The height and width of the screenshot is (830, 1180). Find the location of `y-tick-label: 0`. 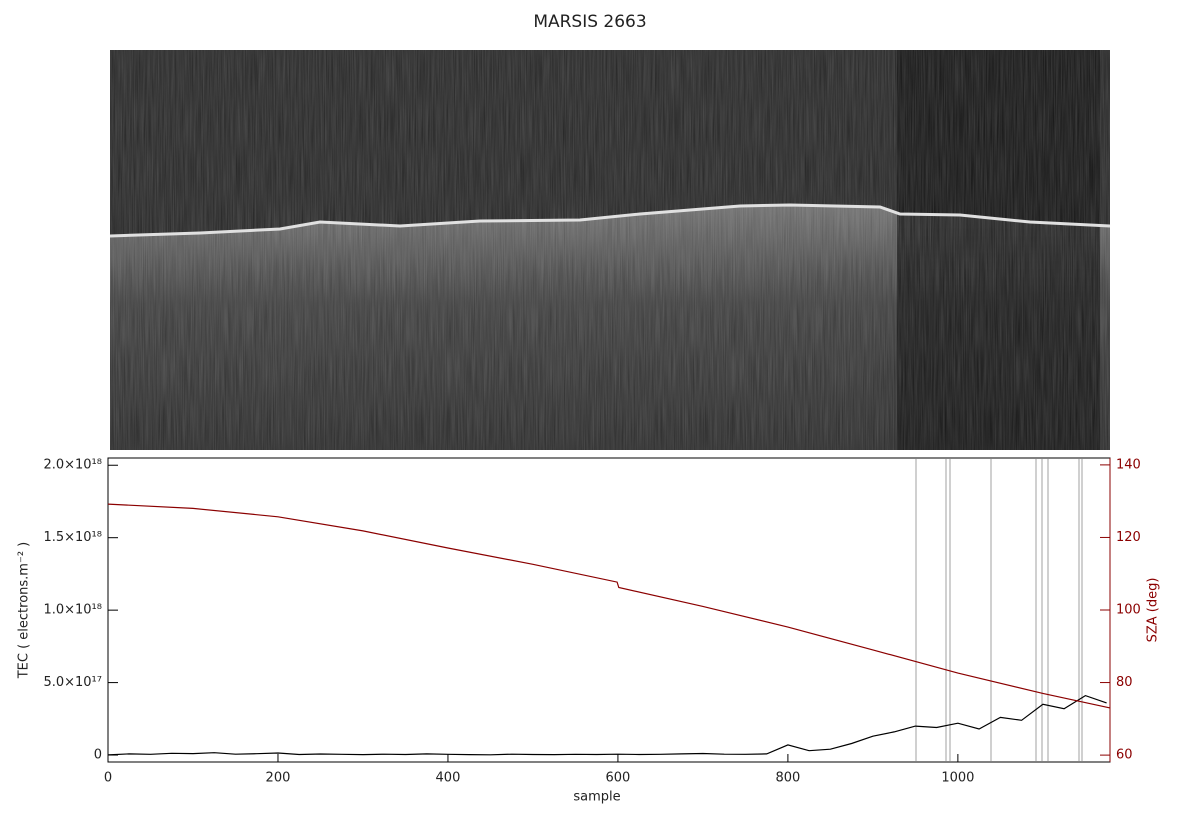

y-tick-label: 0 is located at coordinates (98, 755).